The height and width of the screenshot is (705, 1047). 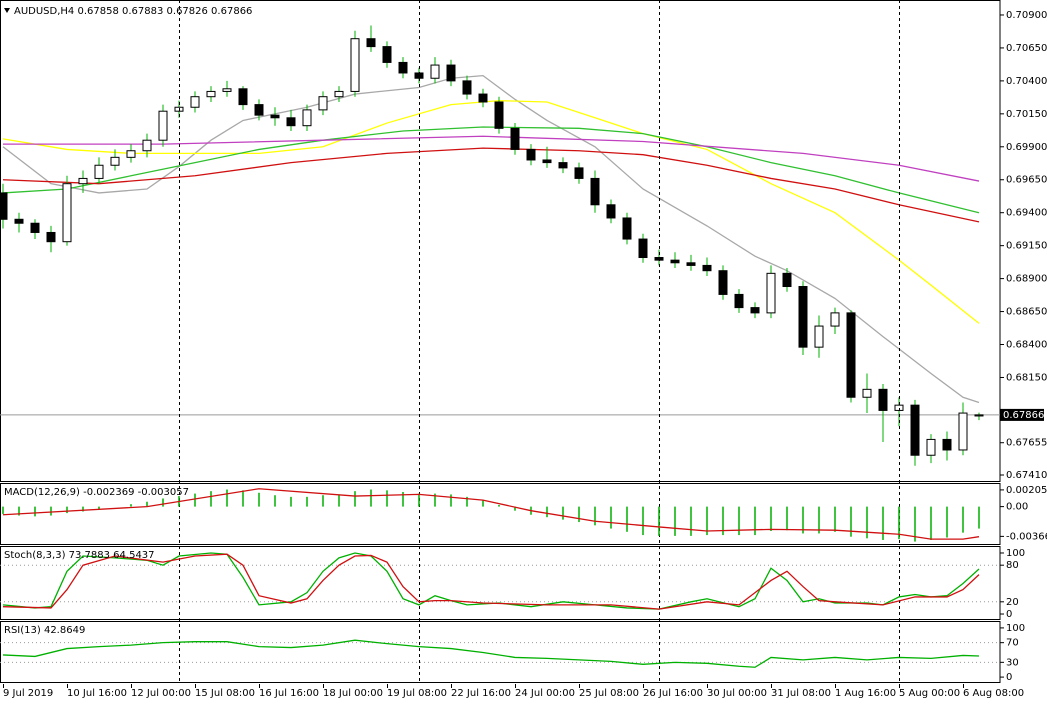 I want to click on x-tick-label: 15 Jul 08:00, so click(x=225, y=693).